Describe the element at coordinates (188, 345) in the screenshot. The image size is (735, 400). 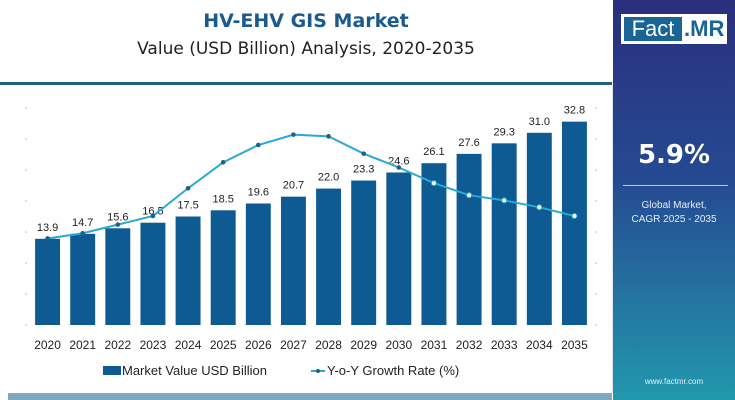
I see `x-tick-label-2024: 2024` at that location.